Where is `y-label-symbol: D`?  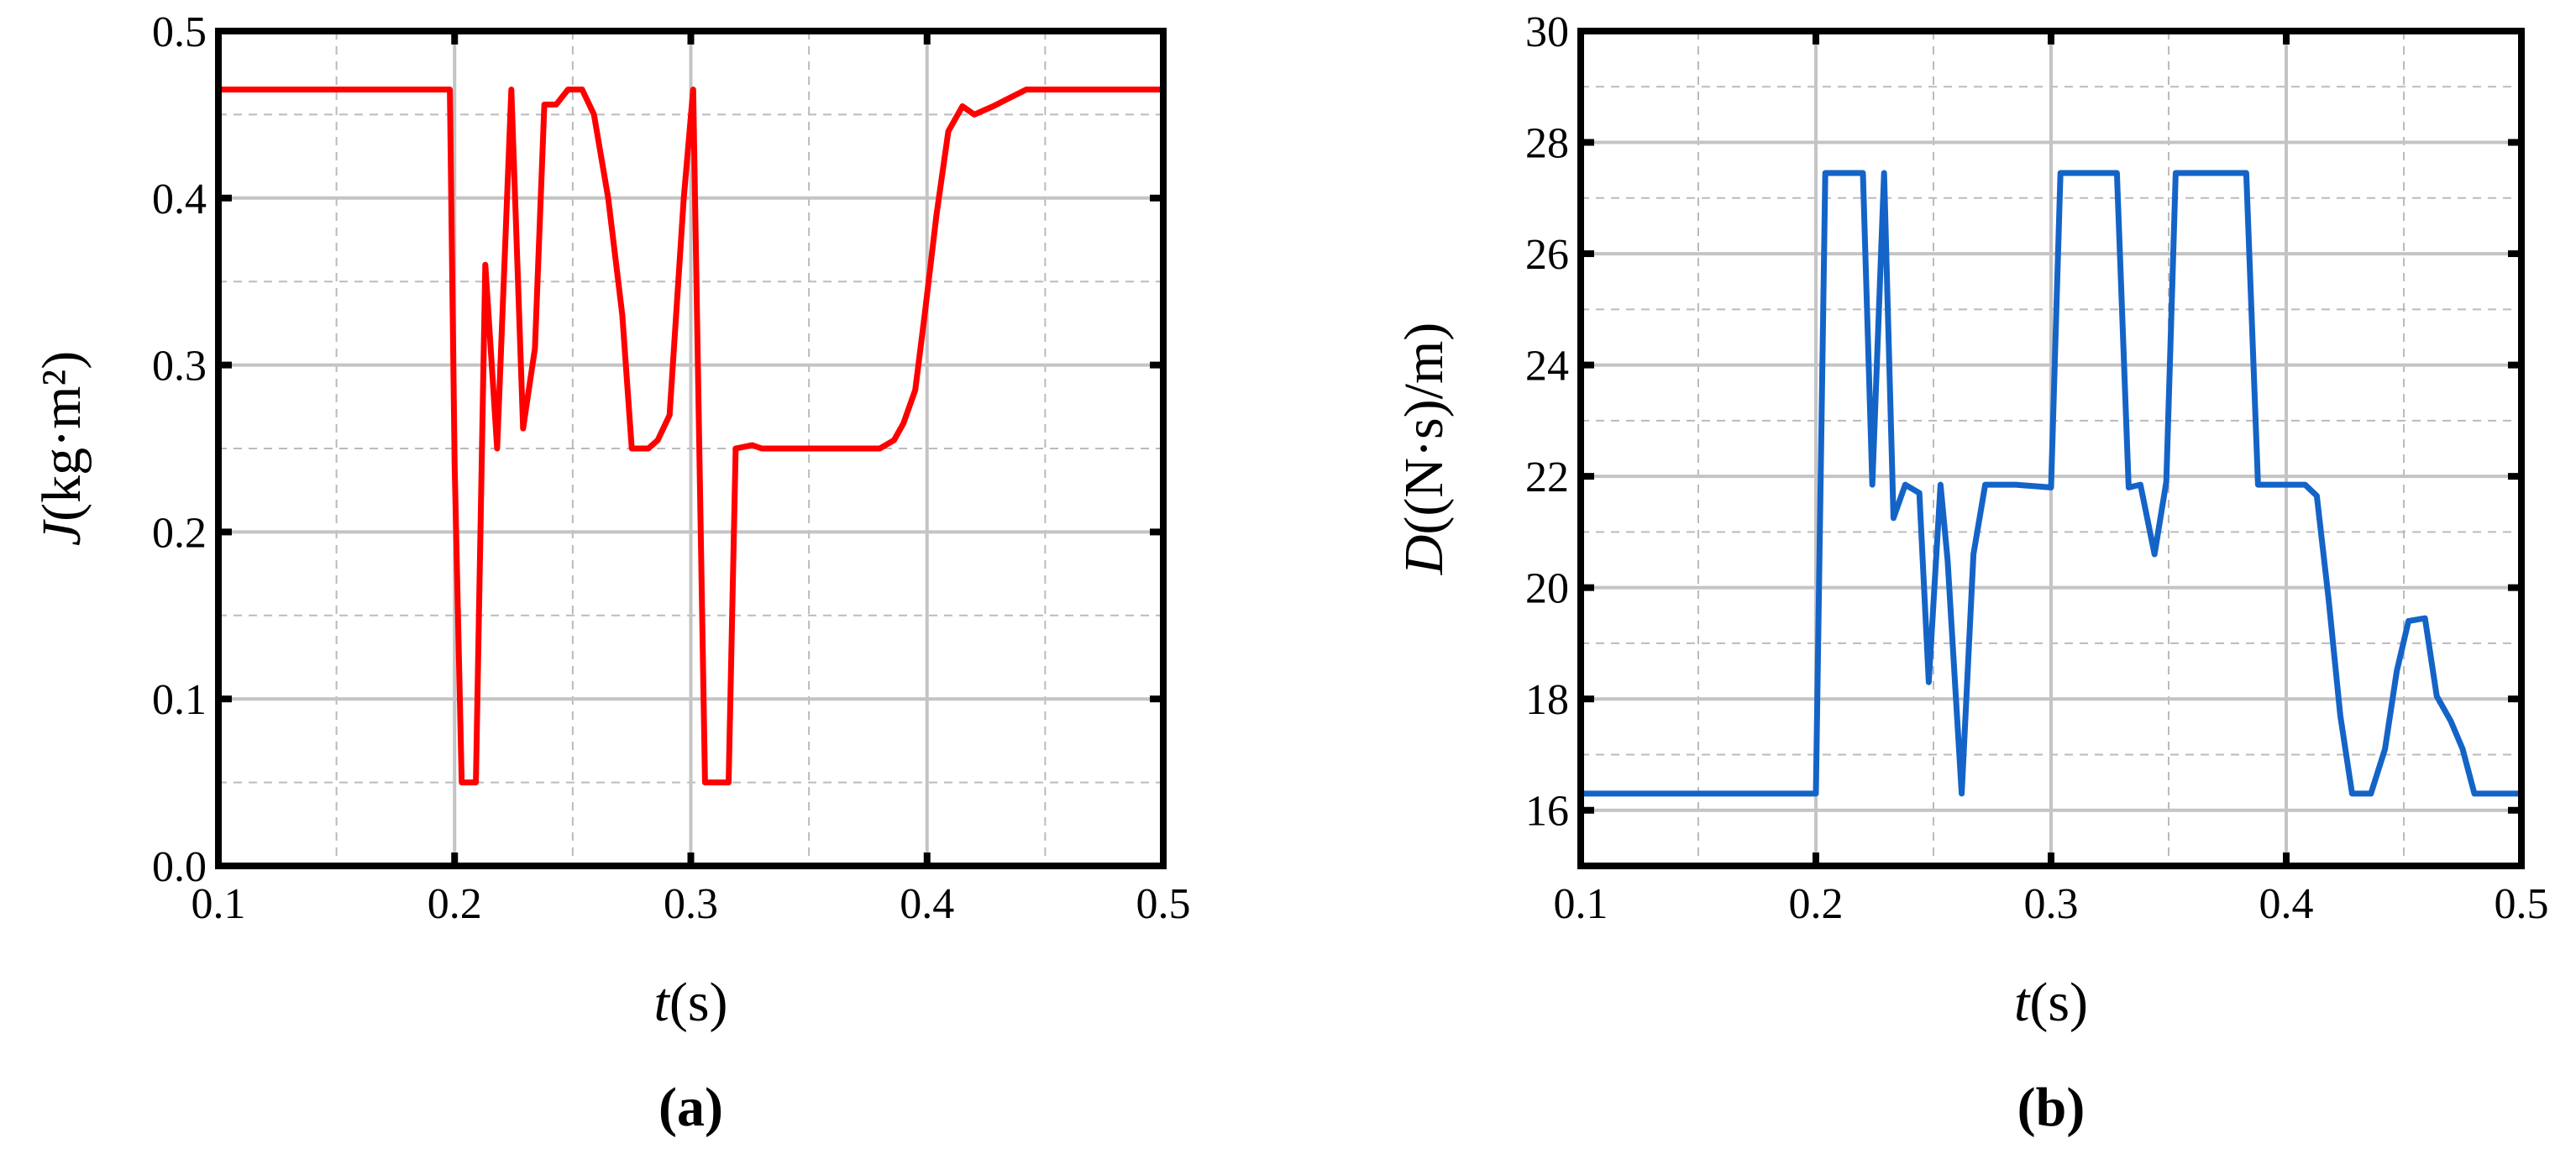 y-label-symbol: D is located at coordinates (1424, 555).